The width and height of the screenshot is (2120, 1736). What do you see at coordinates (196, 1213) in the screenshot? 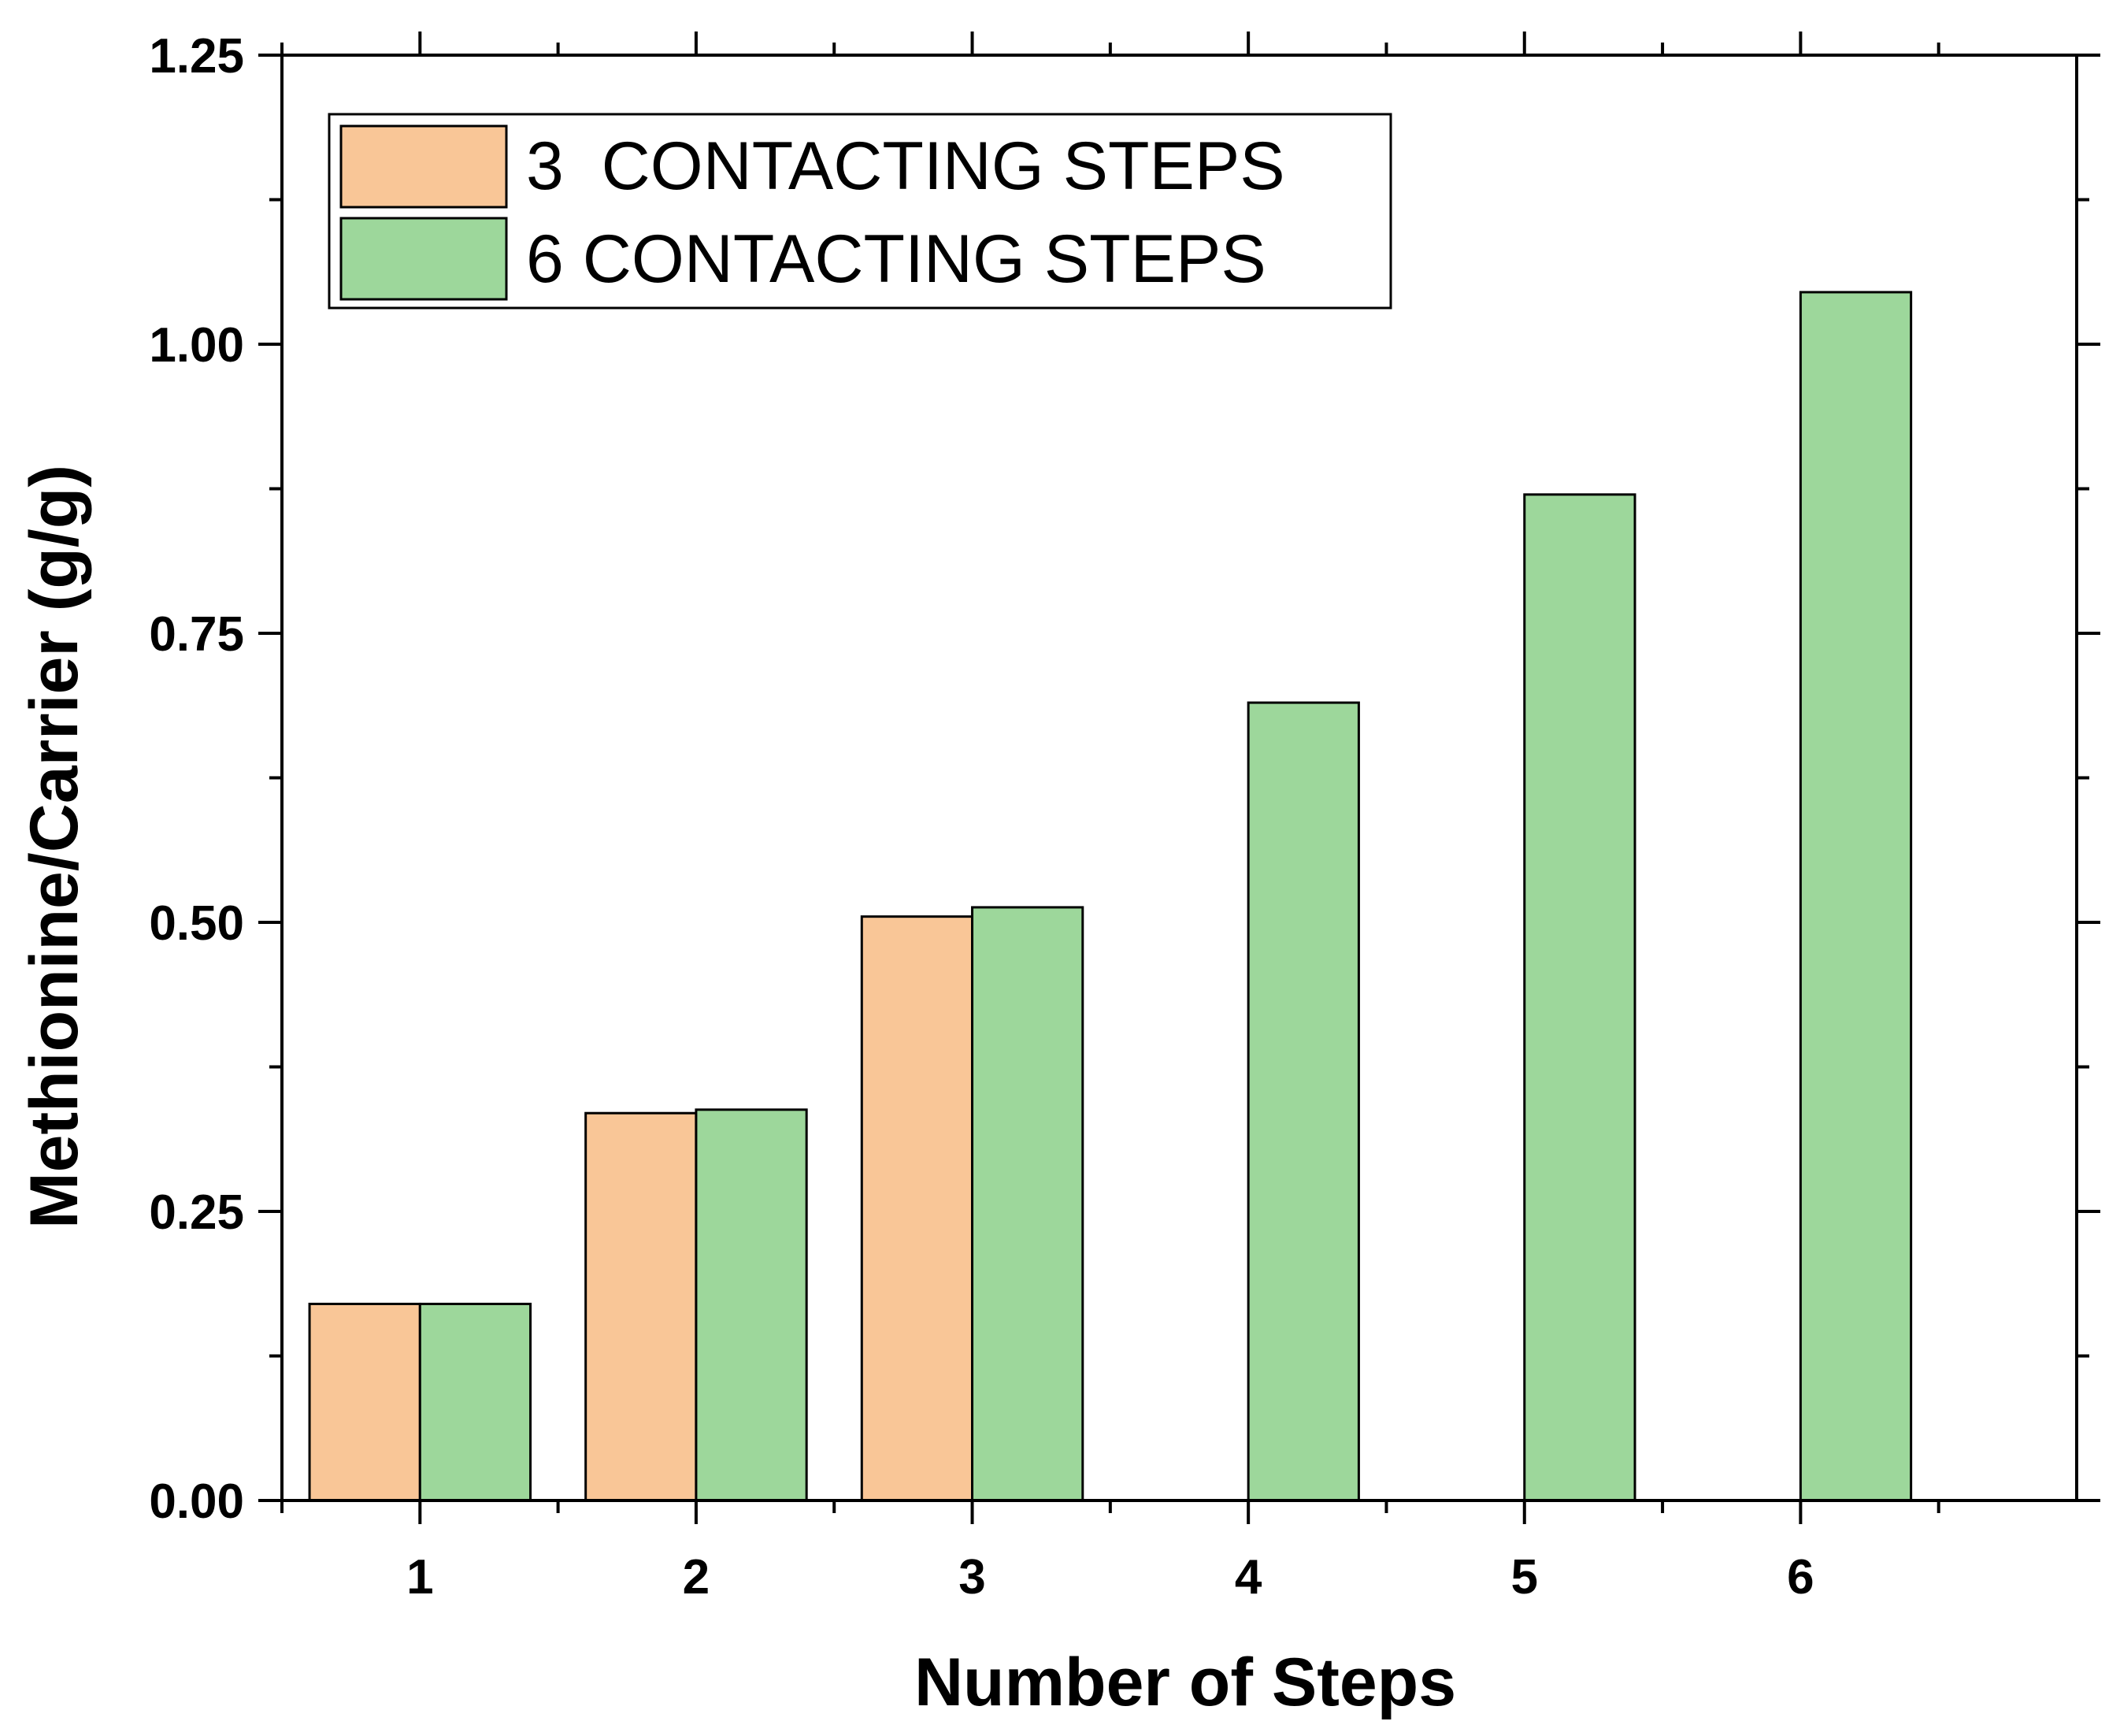
I see `y-tick-label: 0.25` at bounding box center [196, 1213].